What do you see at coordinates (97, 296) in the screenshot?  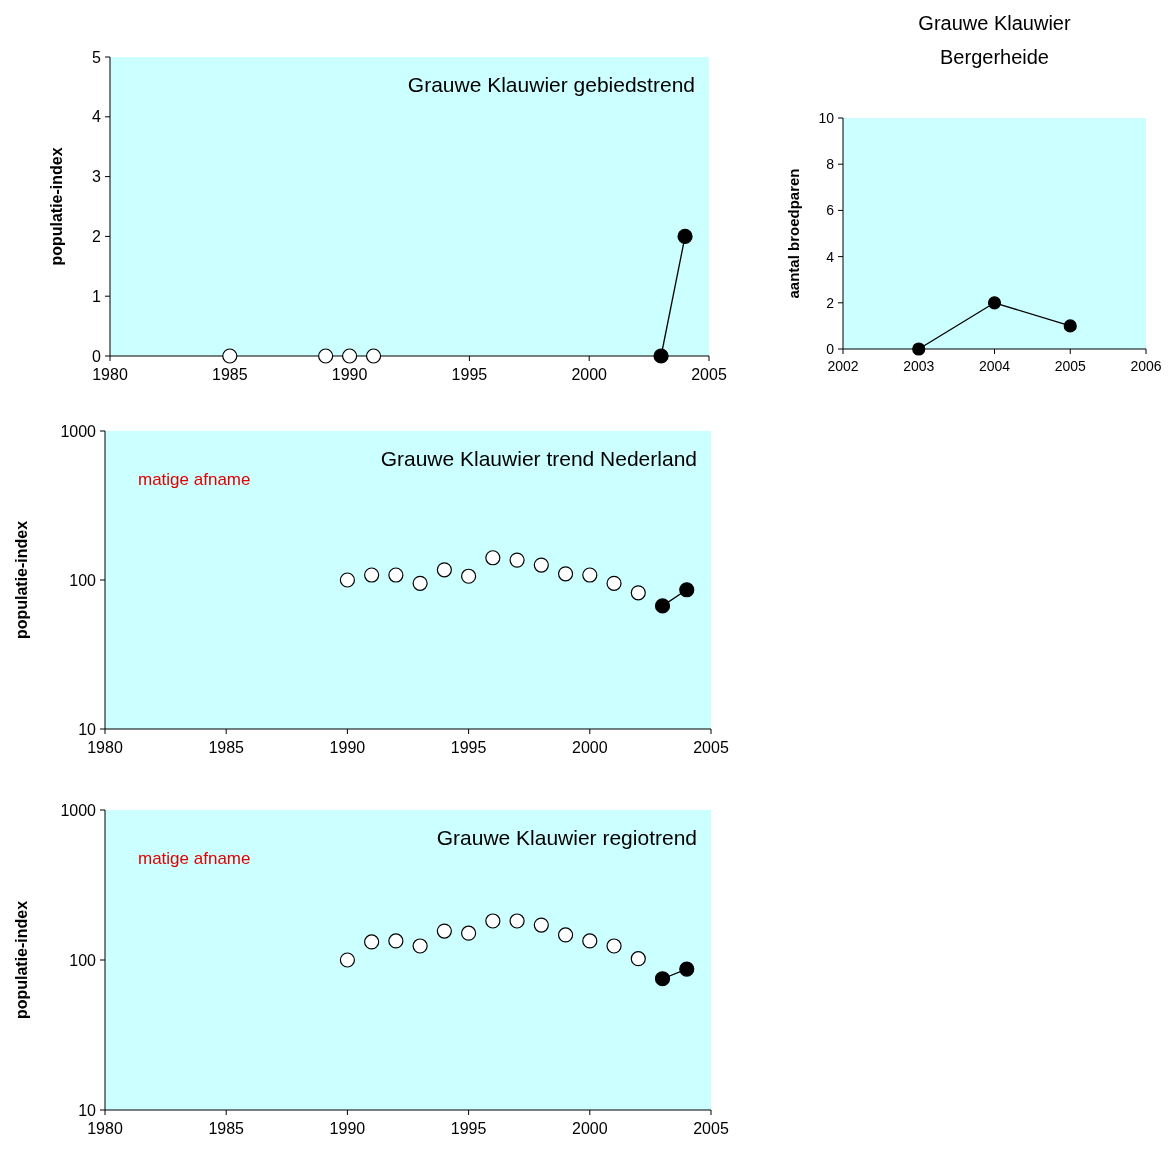 I see `y-tick-label: 1` at bounding box center [97, 296].